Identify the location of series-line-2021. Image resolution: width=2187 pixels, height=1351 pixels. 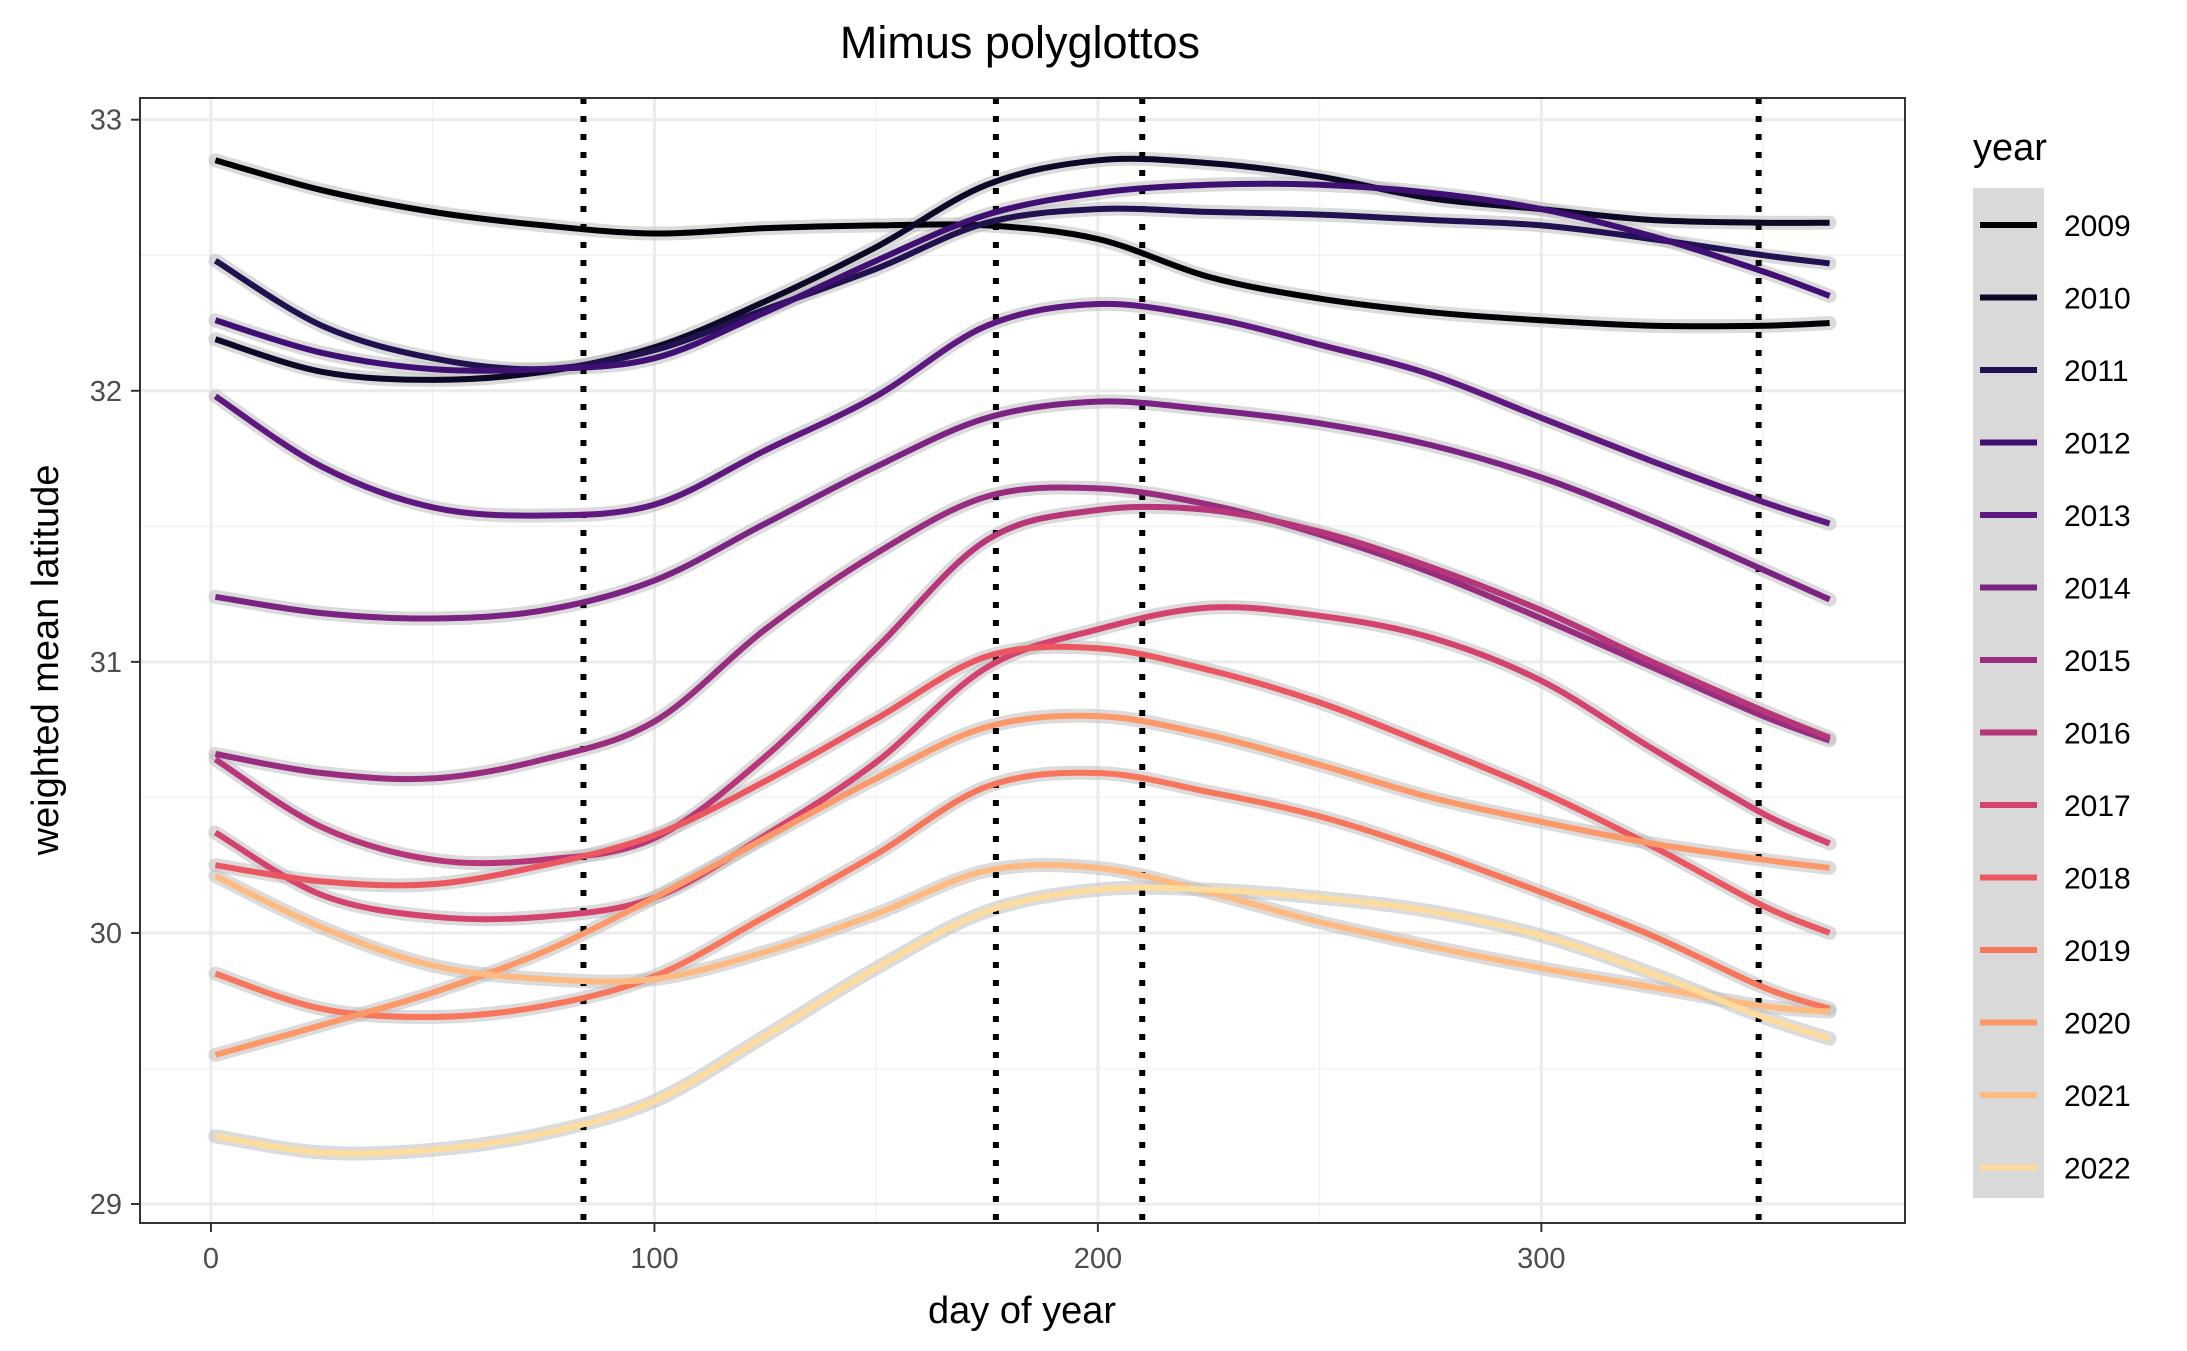
(1022, 938).